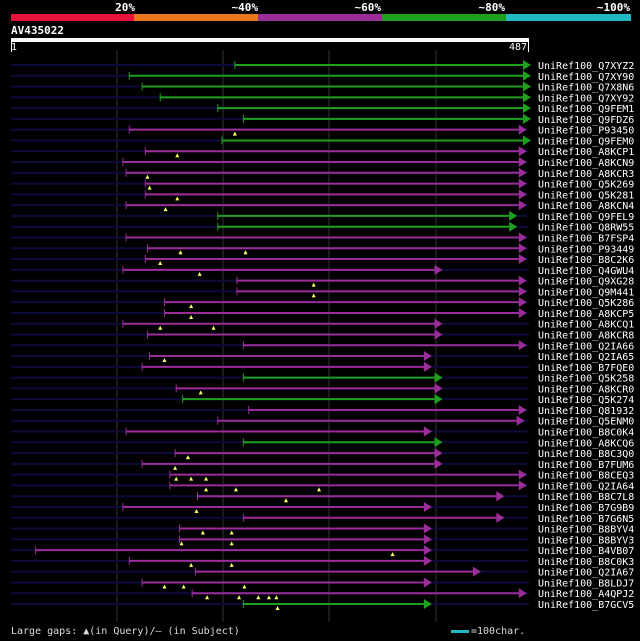  What do you see at coordinates (586, 605) in the screenshot?
I see `hit-label: UniRef100_B7GCV5` at bounding box center [586, 605].